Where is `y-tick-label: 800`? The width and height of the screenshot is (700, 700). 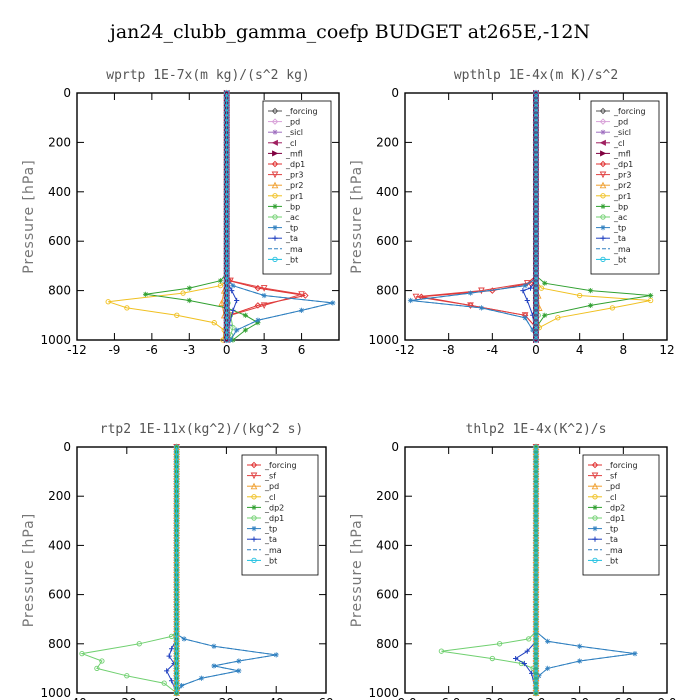
y-tick-label: 800 is located at coordinates (387, 644).